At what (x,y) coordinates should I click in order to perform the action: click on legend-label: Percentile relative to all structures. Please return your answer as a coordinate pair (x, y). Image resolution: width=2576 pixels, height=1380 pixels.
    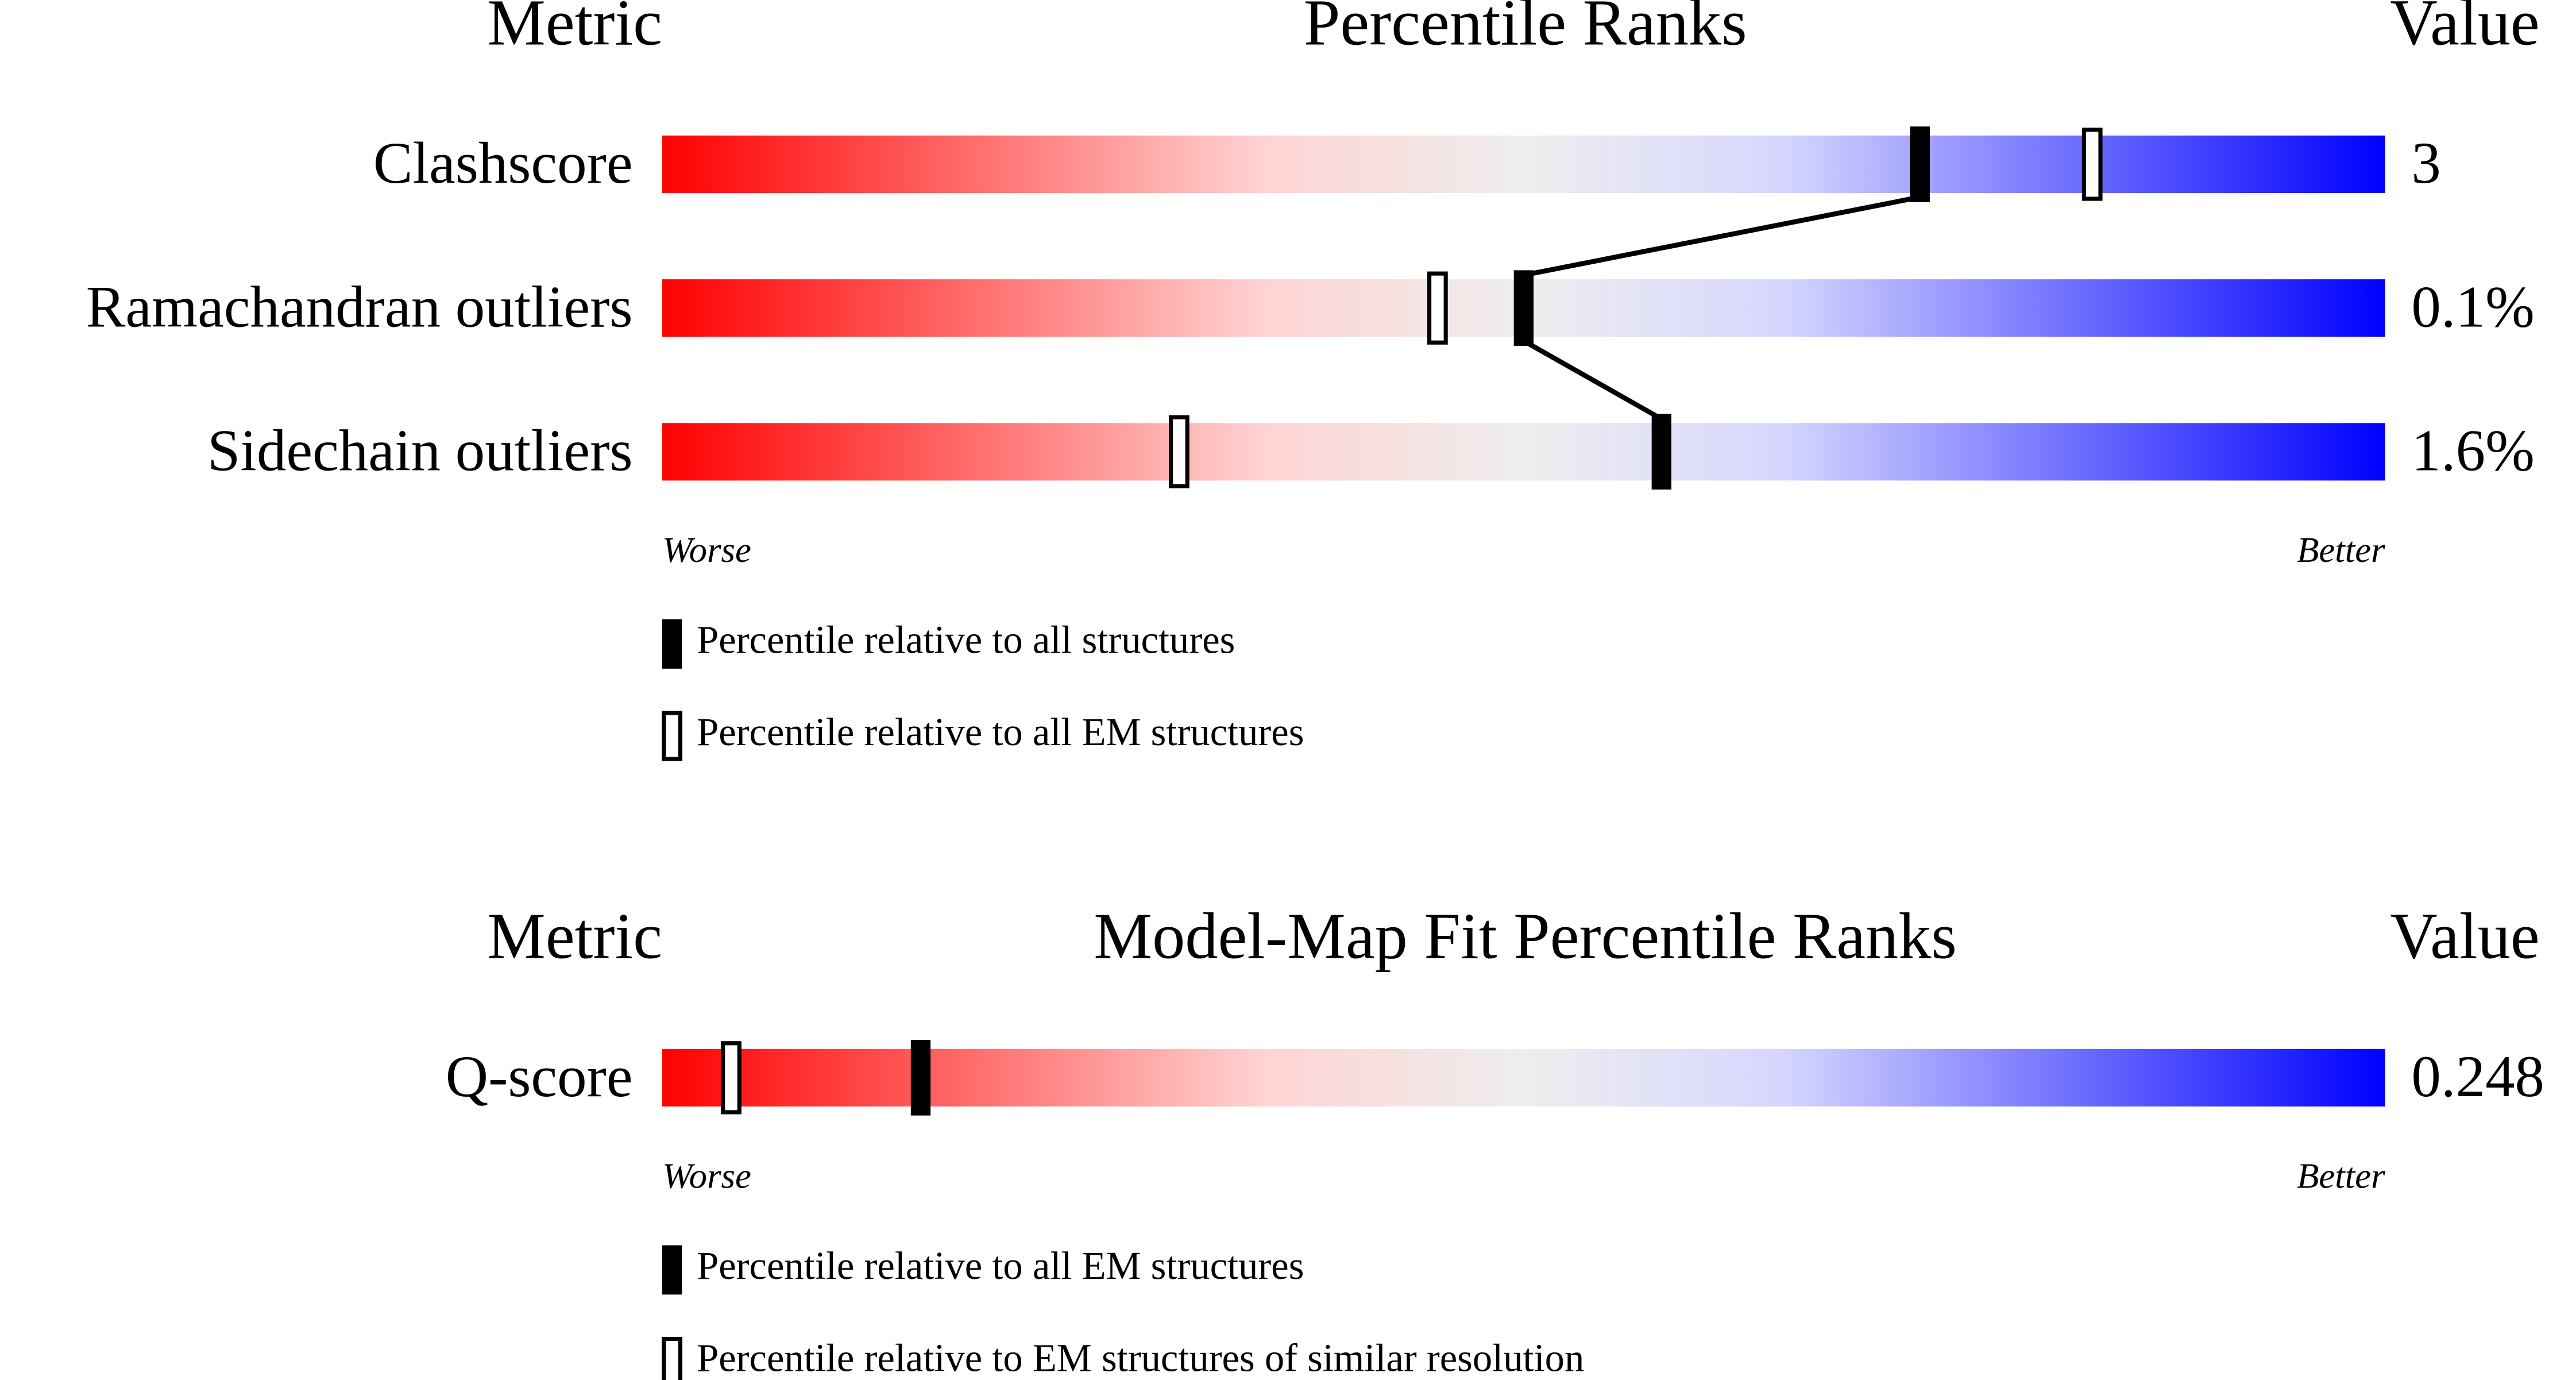
    Looking at the image, I should click on (966, 640).